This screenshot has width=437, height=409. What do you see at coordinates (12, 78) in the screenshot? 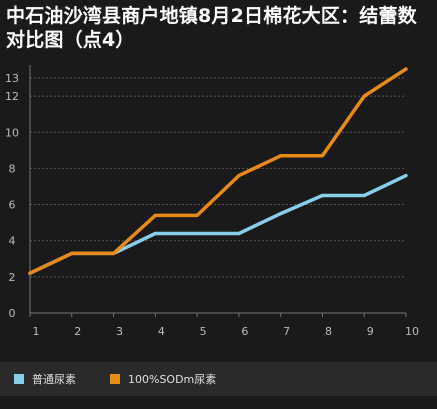
I see `y-tick-label: 13` at bounding box center [12, 78].